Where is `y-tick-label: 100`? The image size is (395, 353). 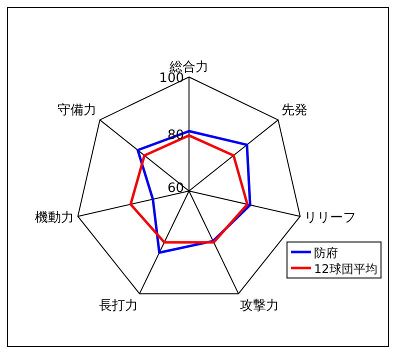 y-tick-label: 100 is located at coordinates (171, 78).